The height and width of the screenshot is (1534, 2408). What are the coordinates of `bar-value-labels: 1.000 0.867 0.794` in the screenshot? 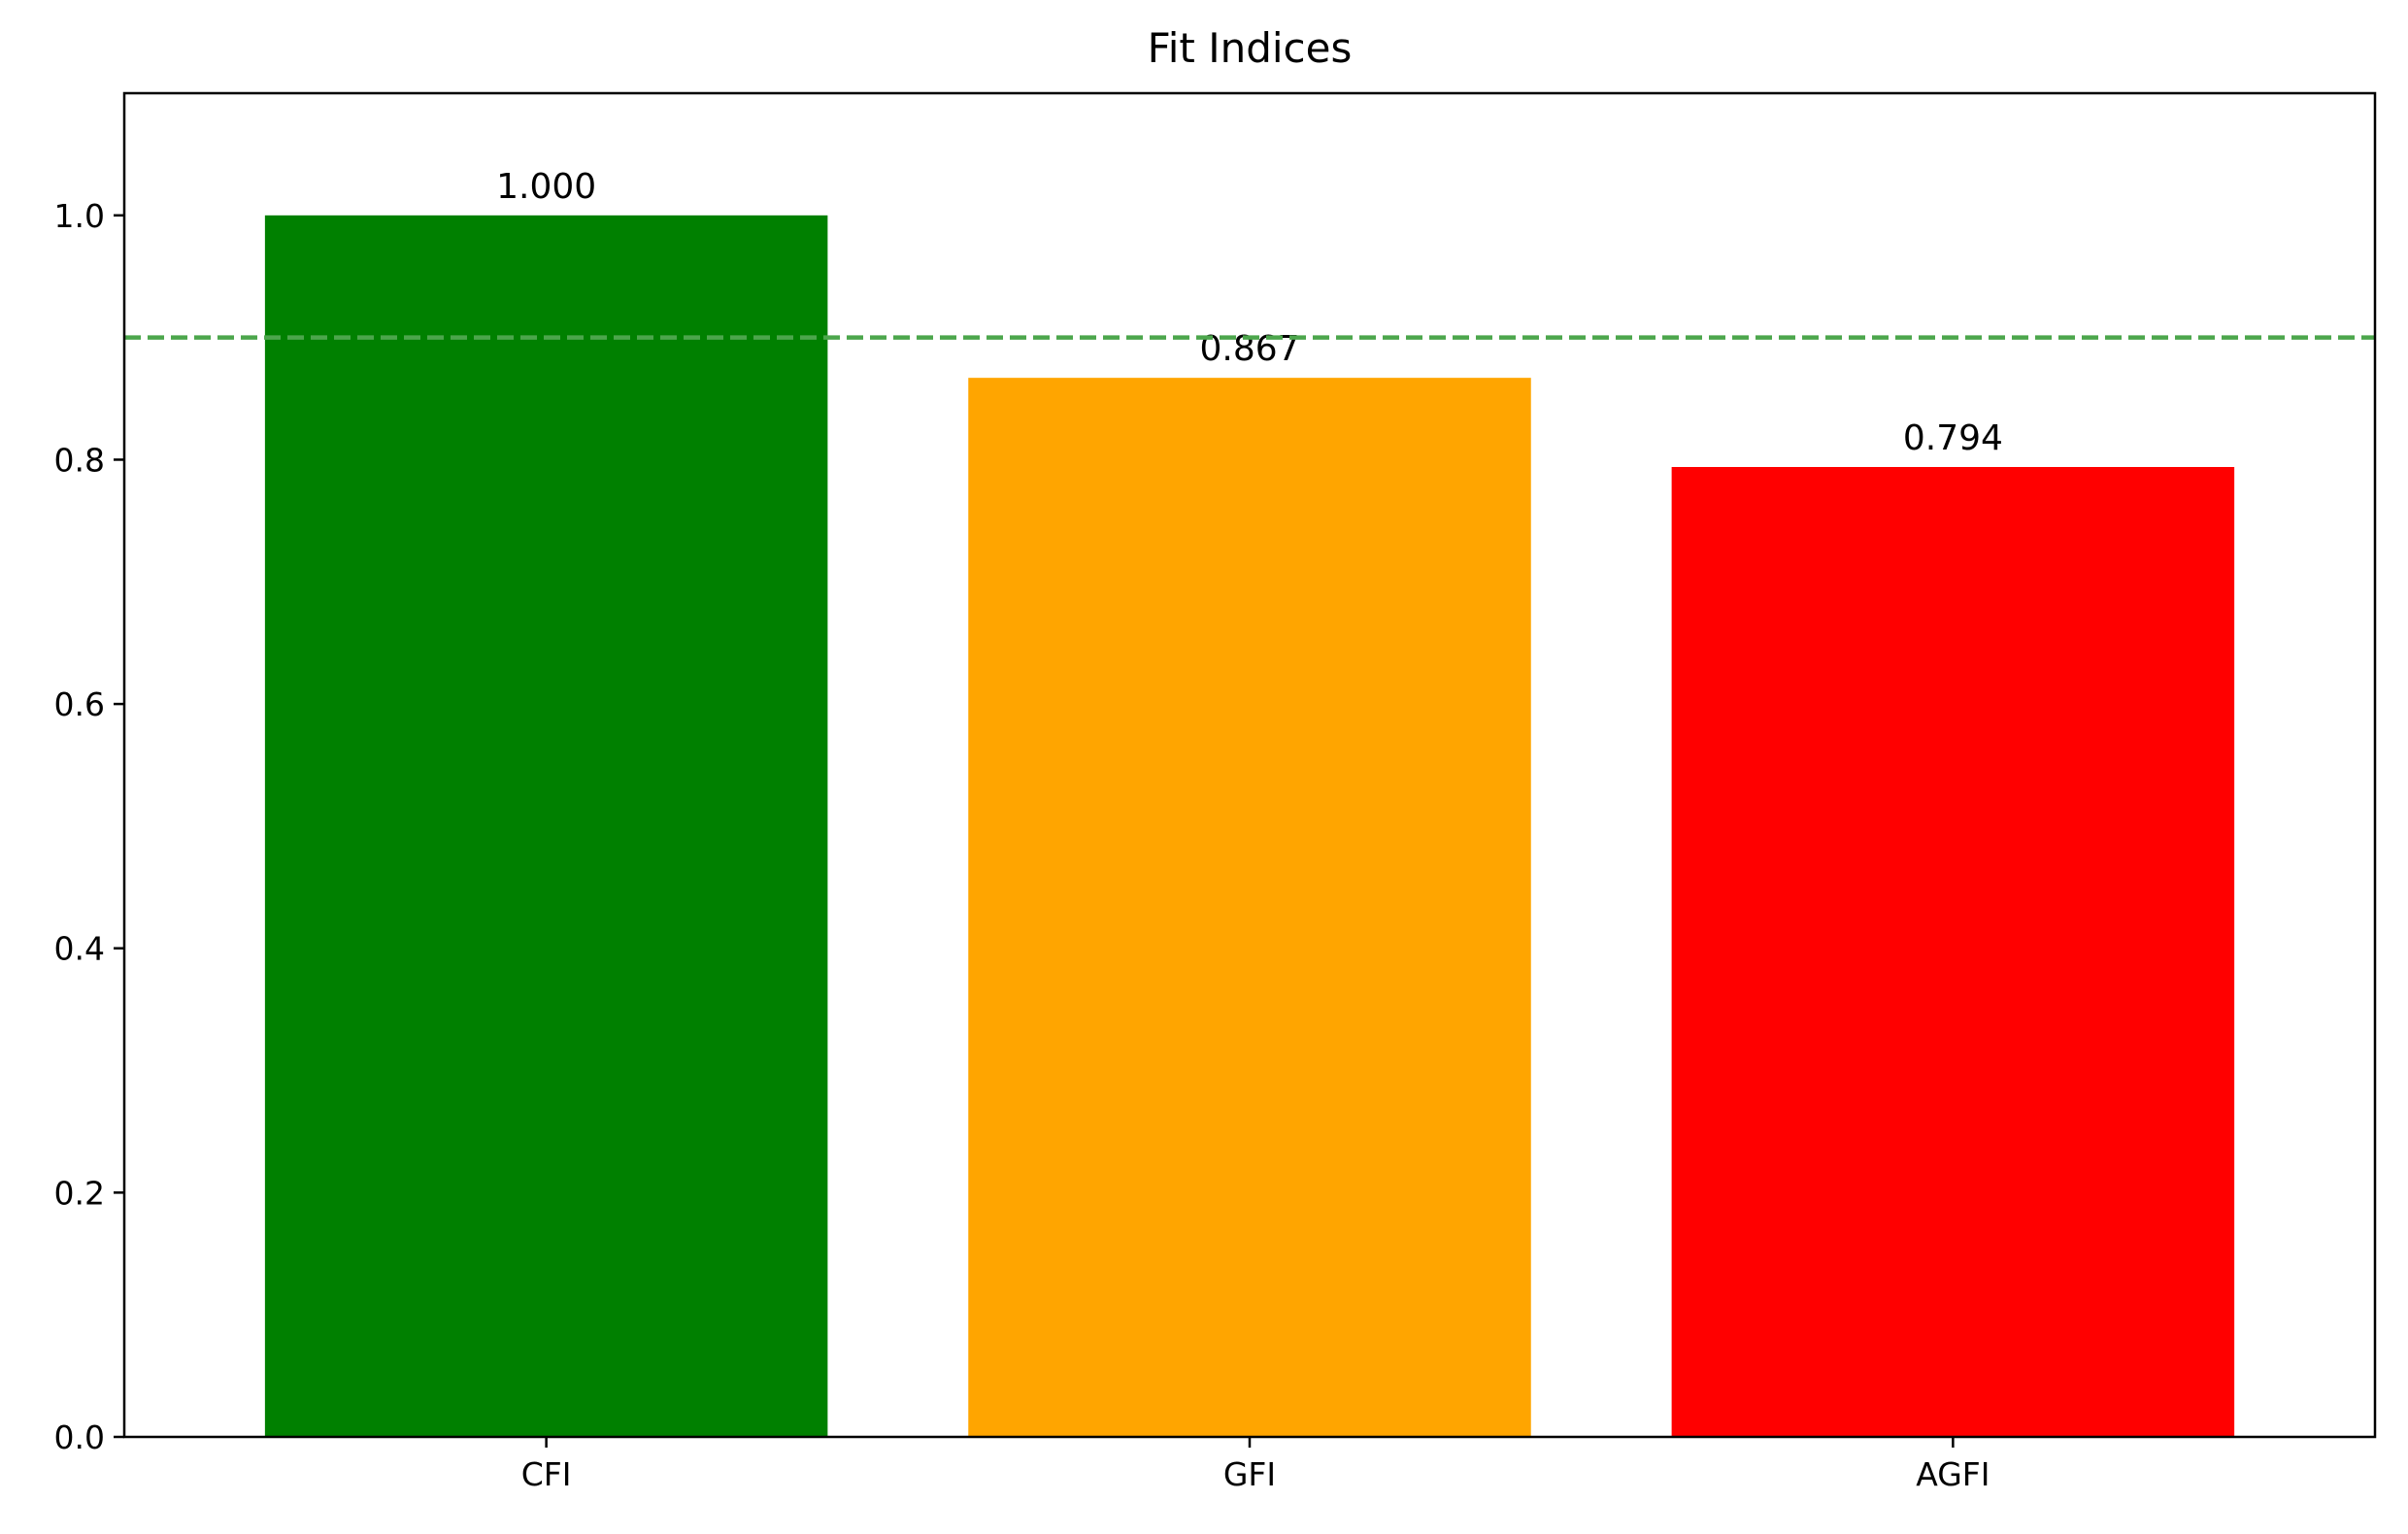 It's located at (1249, 312).